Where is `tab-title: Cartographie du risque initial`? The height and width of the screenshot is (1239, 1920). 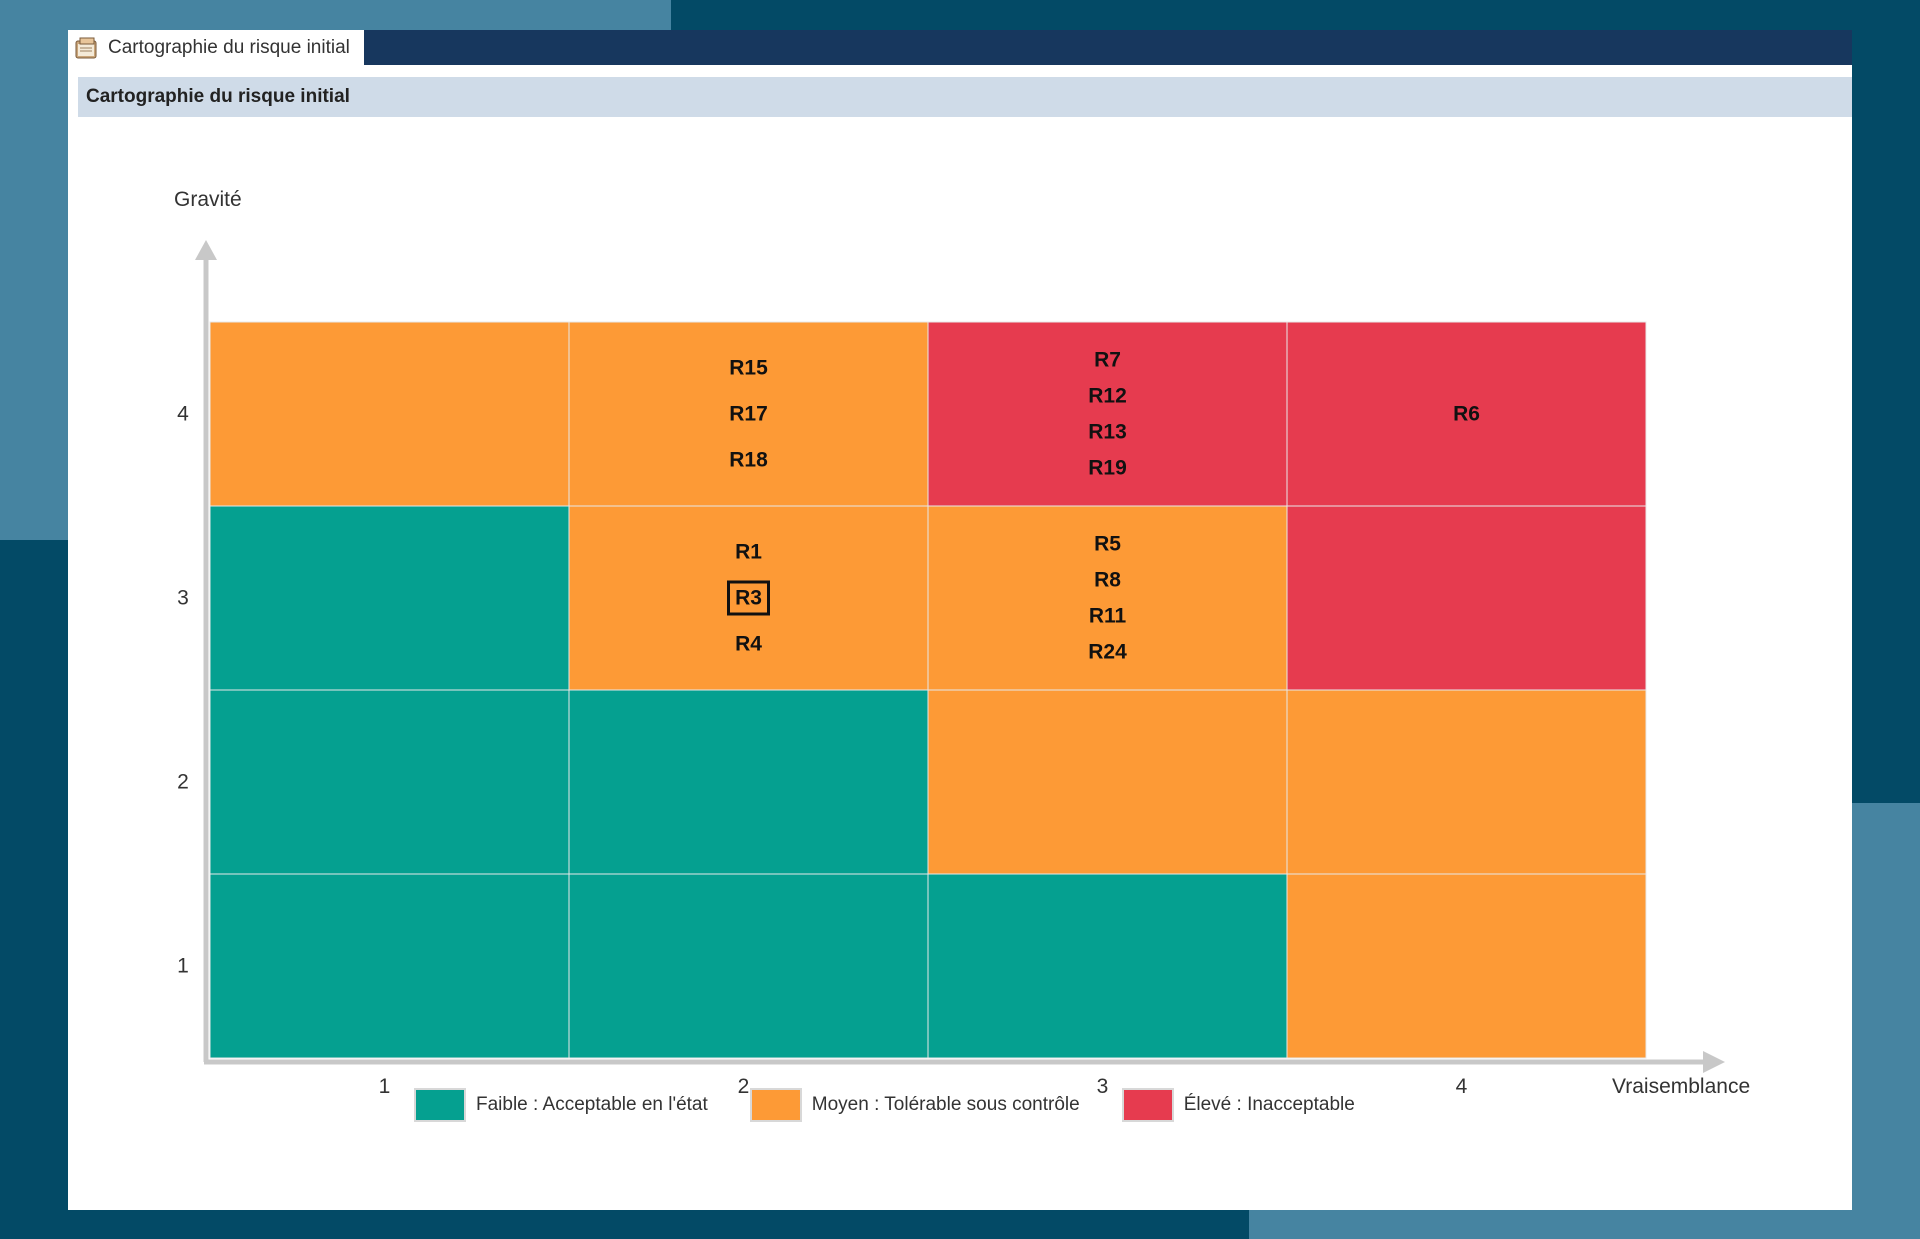
tab-title: Cartographie du risque initial is located at coordinates (229, 47).